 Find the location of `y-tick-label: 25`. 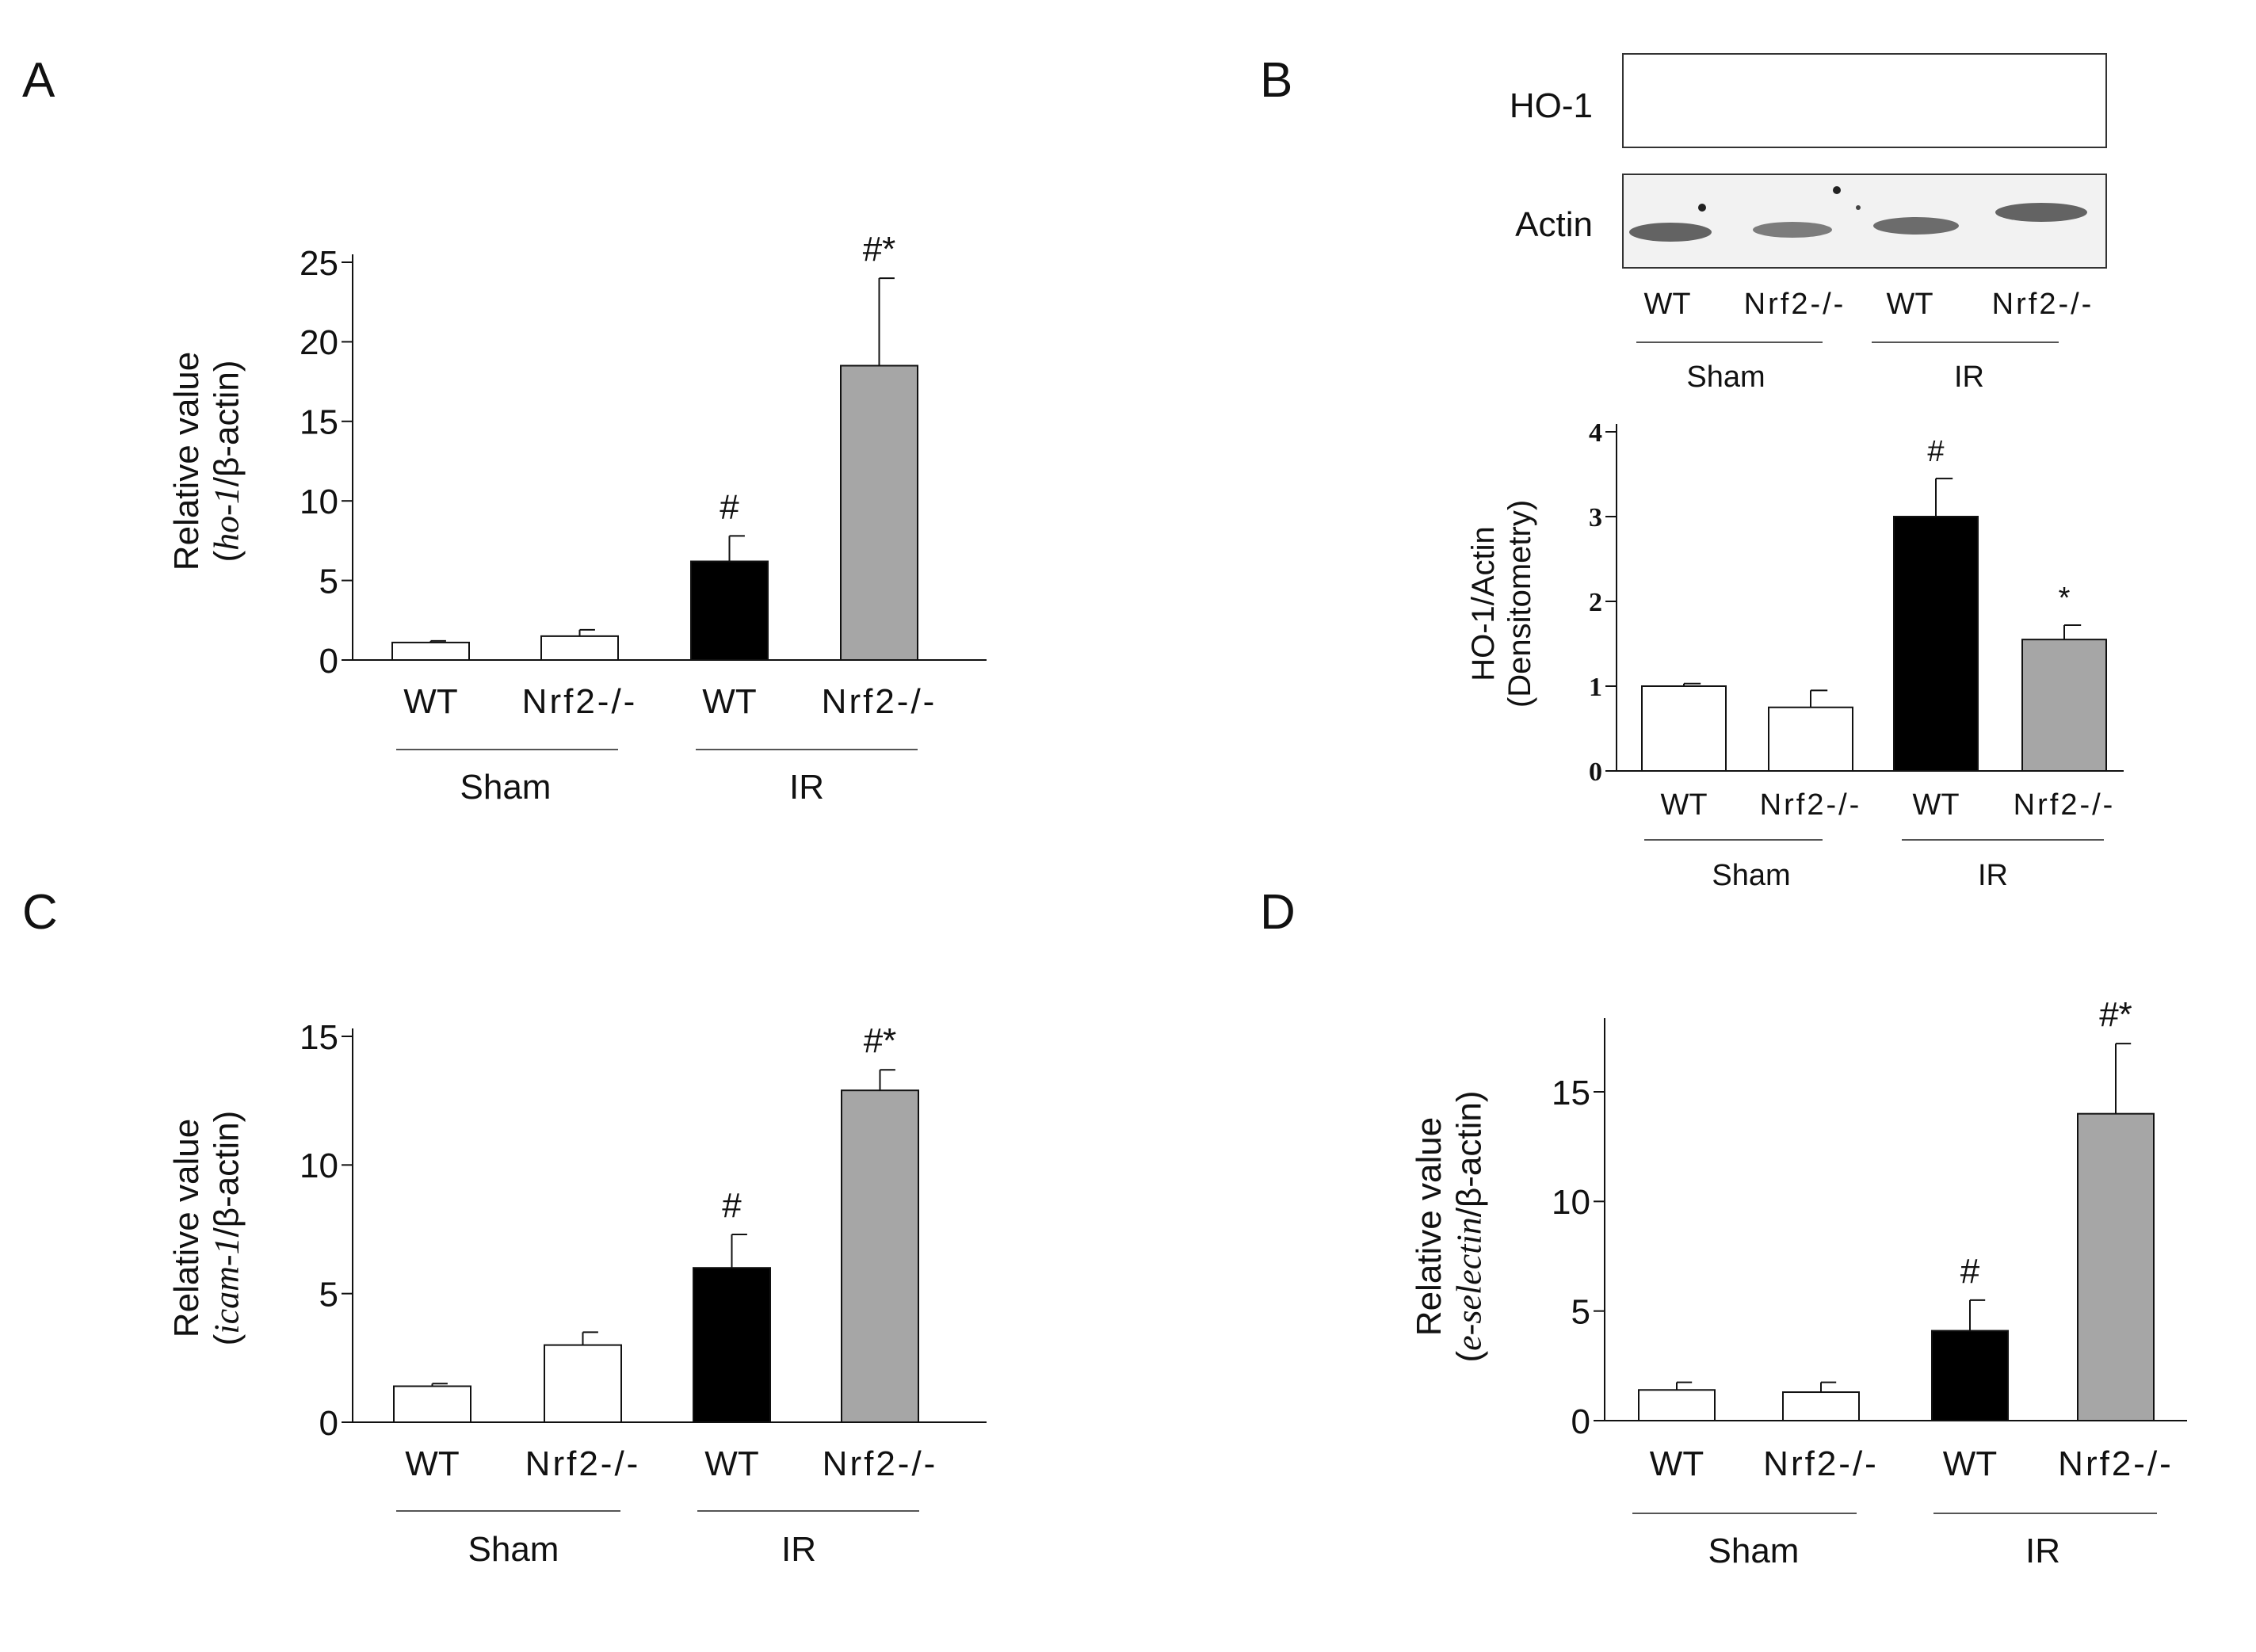

y-tick-label: 25 is located at coordinates (319, 263).